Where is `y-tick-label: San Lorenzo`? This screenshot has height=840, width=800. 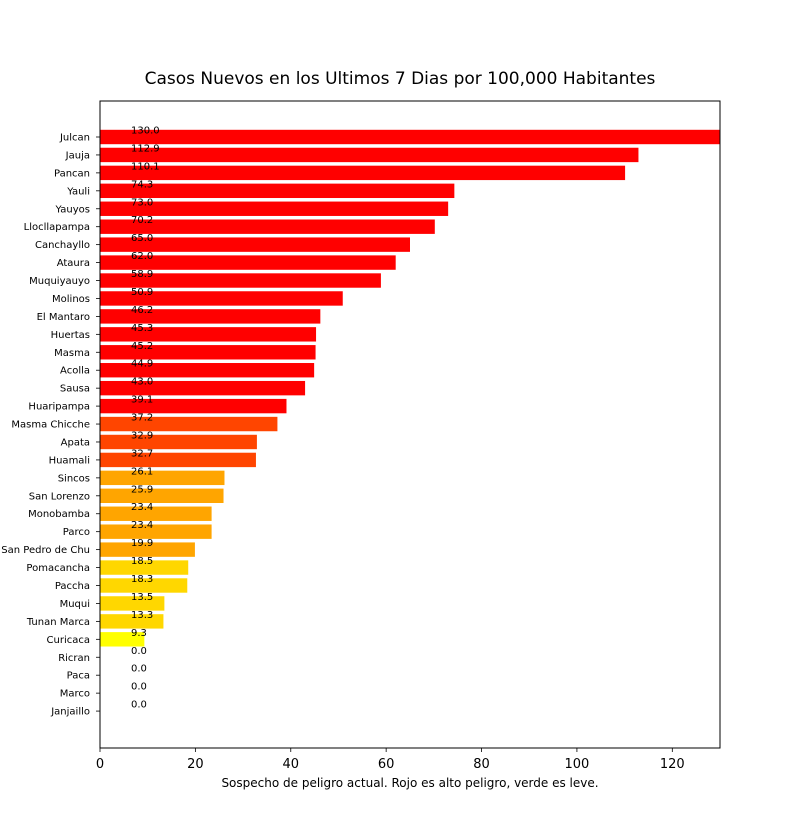
y-tick-label: San Lorenzo is located at coordinates (59, 496).